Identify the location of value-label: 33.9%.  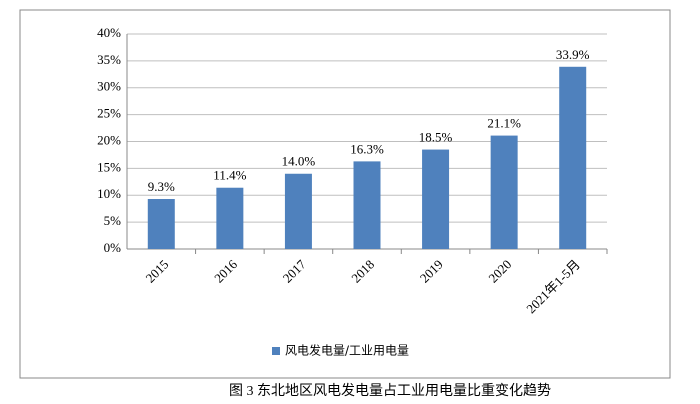
(573, 54).